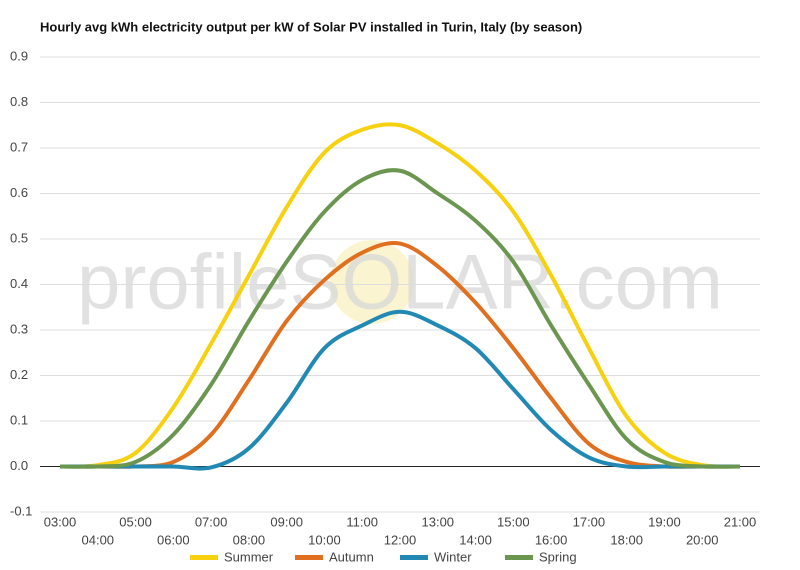 Image resolution: width=800 pixels, height=570 pixels. Describe the element at coordinates (19, 237) in the screenshot. I see `y-tick-label: 0.5` at that location.